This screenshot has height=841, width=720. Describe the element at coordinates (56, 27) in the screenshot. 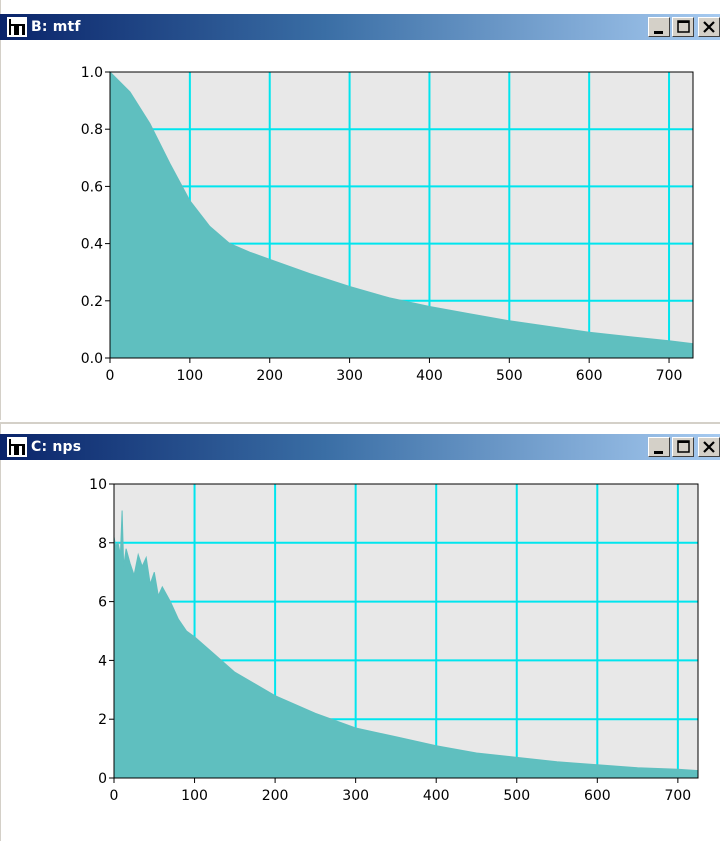

I see `window-mtf-title: B: mtf` at that location.